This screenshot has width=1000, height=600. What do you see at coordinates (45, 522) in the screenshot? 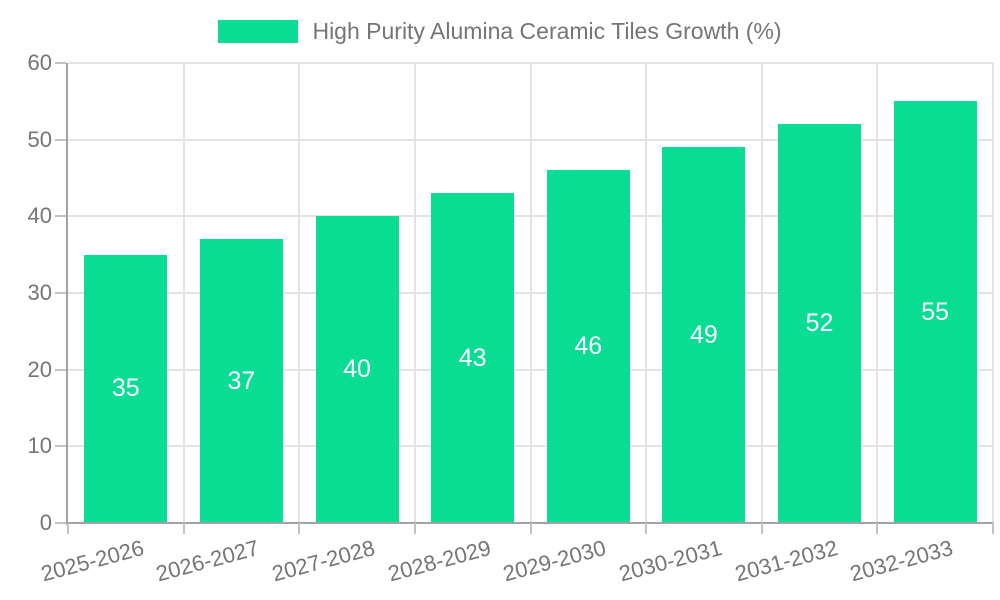
I see `y-tick-label: 0` at bounding box center [45, 522].